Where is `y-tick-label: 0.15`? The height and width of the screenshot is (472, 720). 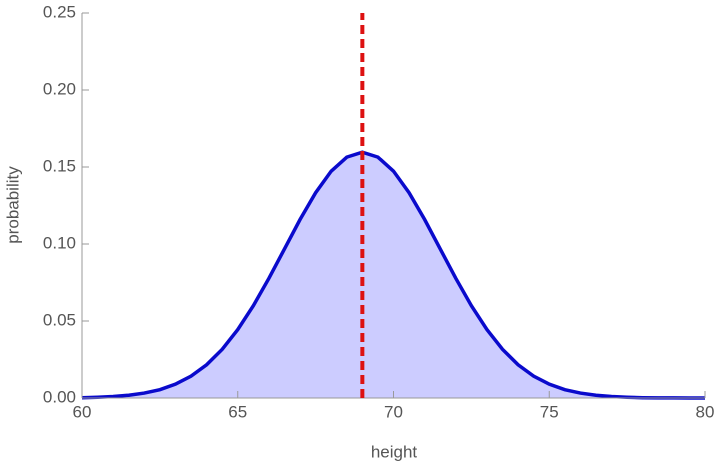 y-tick-label: 0.15 is located at coordinates (59, 165).